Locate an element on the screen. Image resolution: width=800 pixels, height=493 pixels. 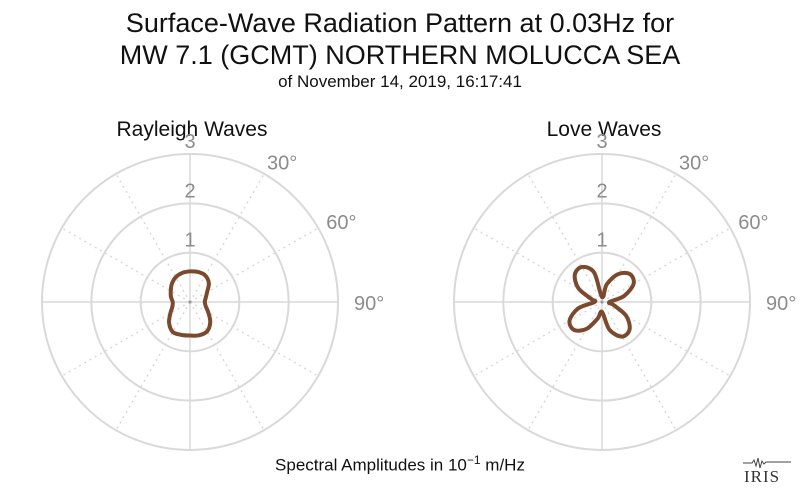
rayleigh-radial-tick-3: 3 is located at coordinates (189, 142).